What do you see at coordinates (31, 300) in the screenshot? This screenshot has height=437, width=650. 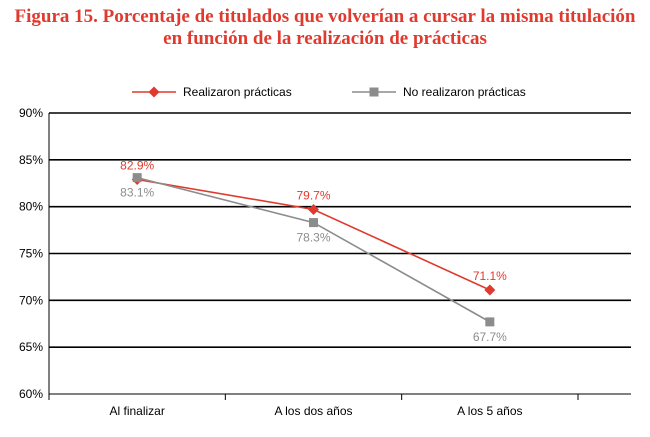 I see `y-tick-label: 70%` at bounding box center [31, 300].